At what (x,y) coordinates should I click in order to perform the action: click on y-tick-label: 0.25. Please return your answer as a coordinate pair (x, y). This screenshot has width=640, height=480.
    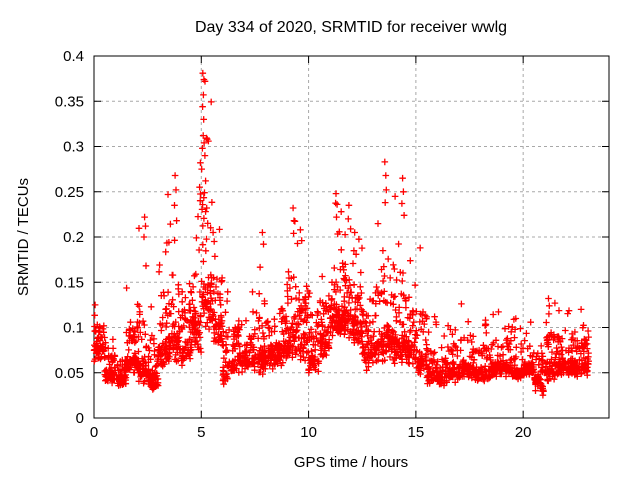
    Looking at the image, I should click on (69, 192).